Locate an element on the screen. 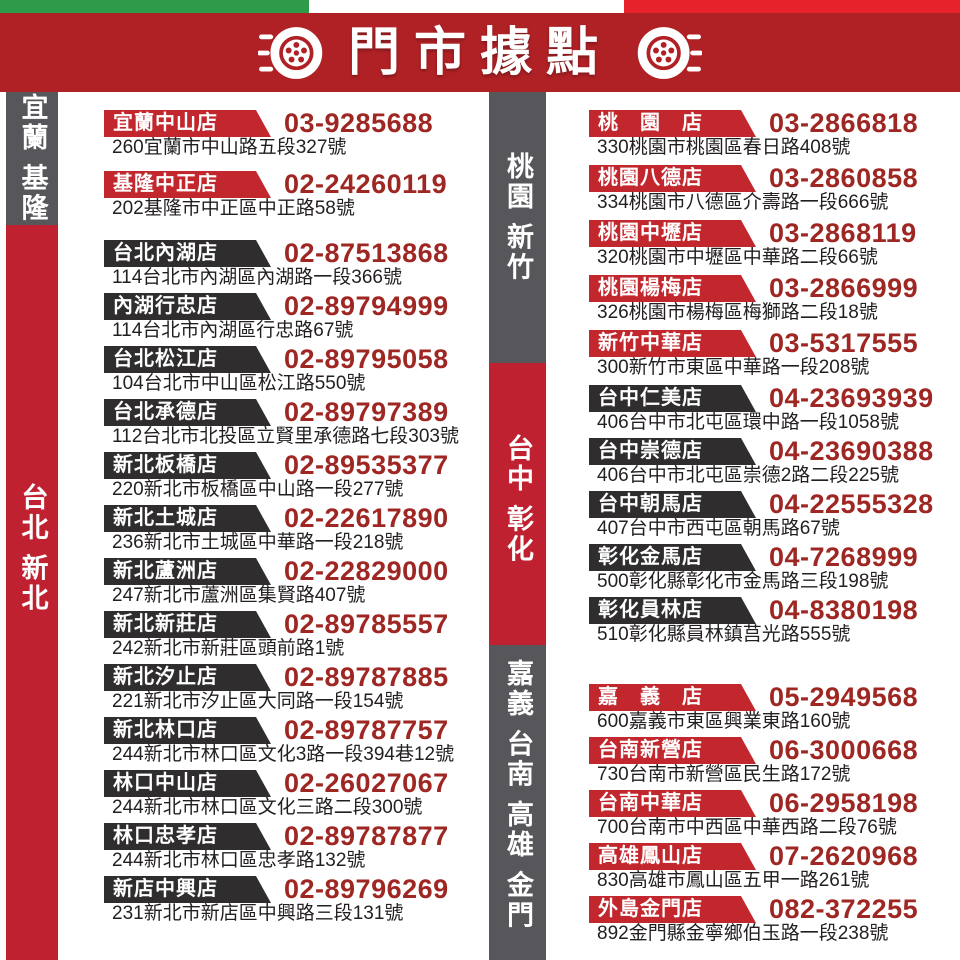 The height and width of the screenshot is (960, 960). store-phone: 04-8380198 is located at coordinates (844, 610).